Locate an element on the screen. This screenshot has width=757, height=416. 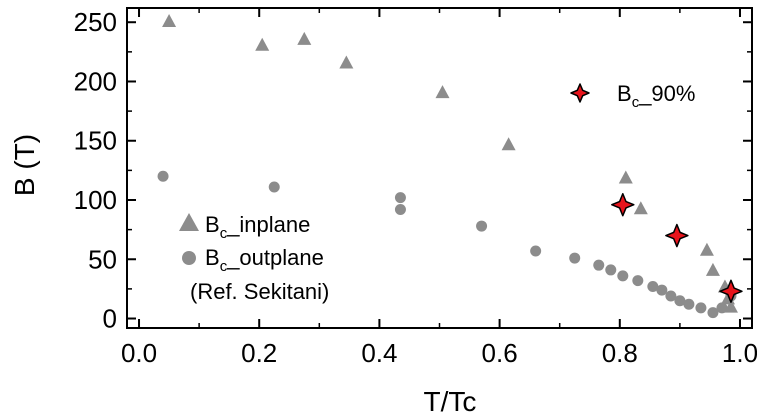
legend-outplane-sub: c is located at coordinates (224, 266).